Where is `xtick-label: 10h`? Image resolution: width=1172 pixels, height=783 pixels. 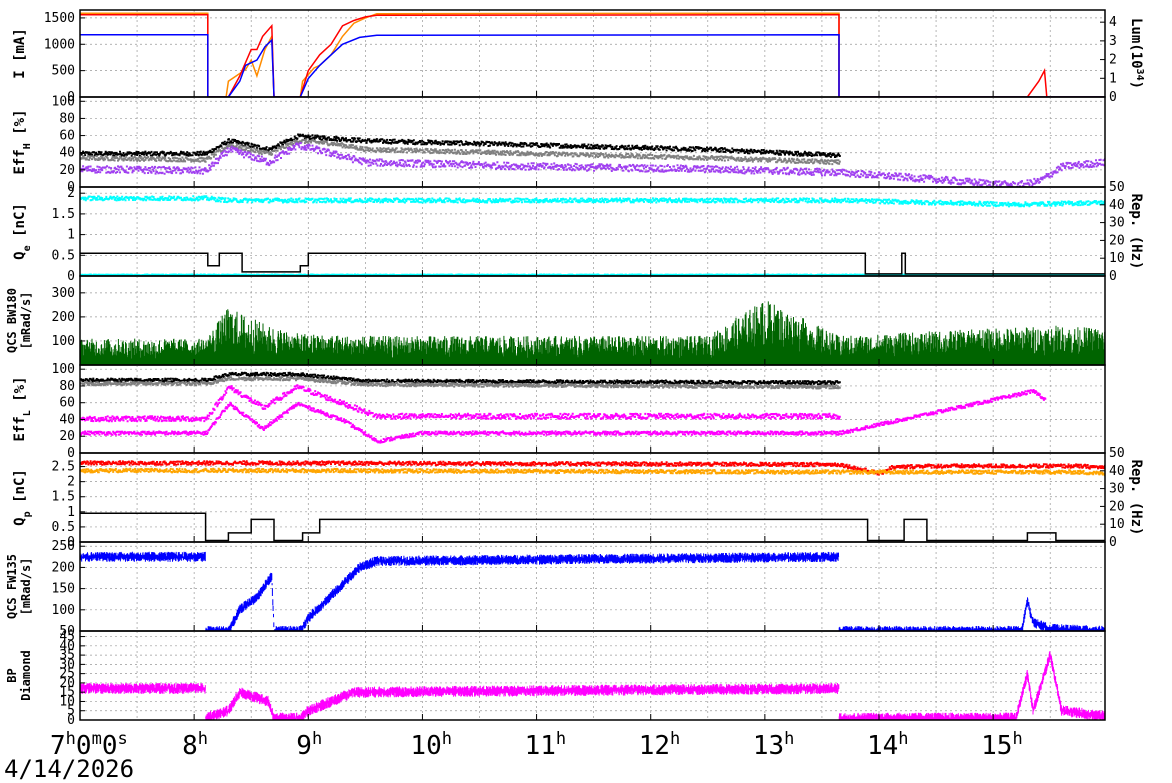 xtick-label: 10h is located at coordinates (431, 745).